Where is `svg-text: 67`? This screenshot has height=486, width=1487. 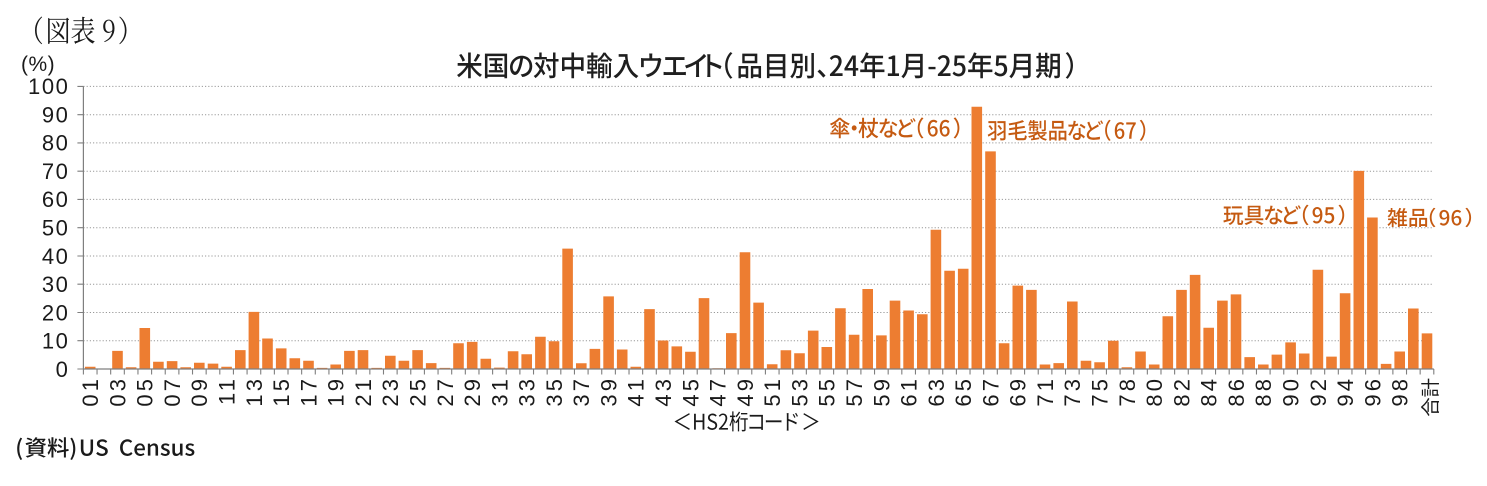 svg-text: 67 is located at coordinates (990, 391).